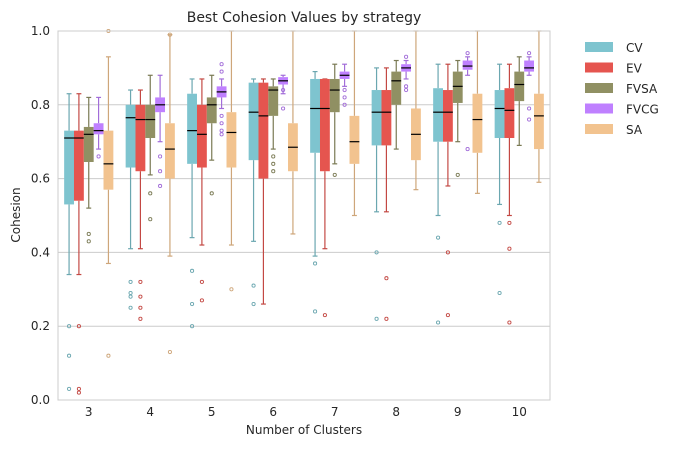  I want to click on legend-label: CV, so click(634, 48).